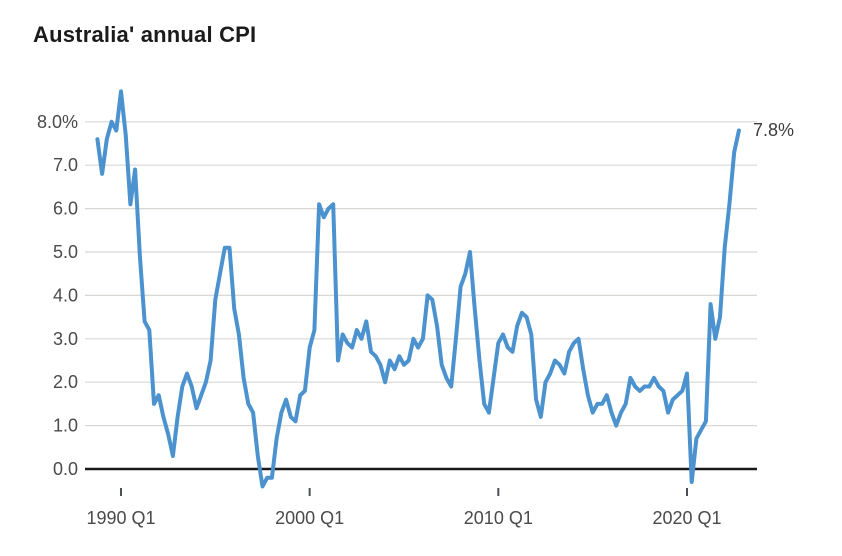  I want to click on y-axis-label: 2.0, so click(65, 382).